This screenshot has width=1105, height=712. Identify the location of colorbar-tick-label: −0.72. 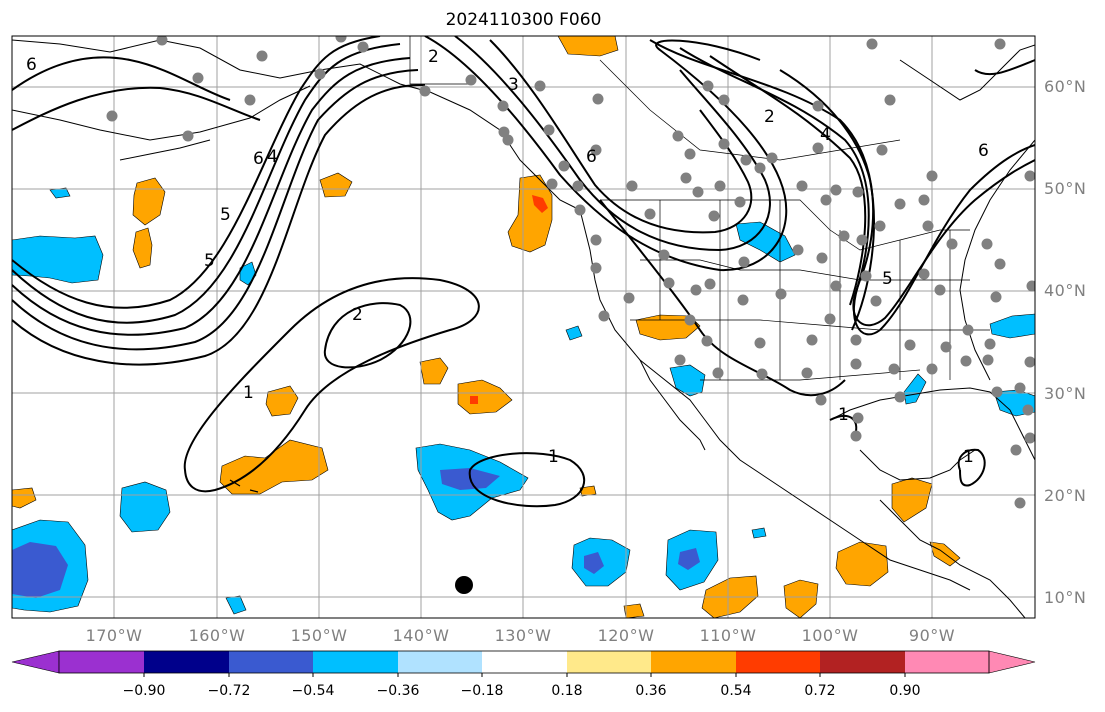
(229, 691).